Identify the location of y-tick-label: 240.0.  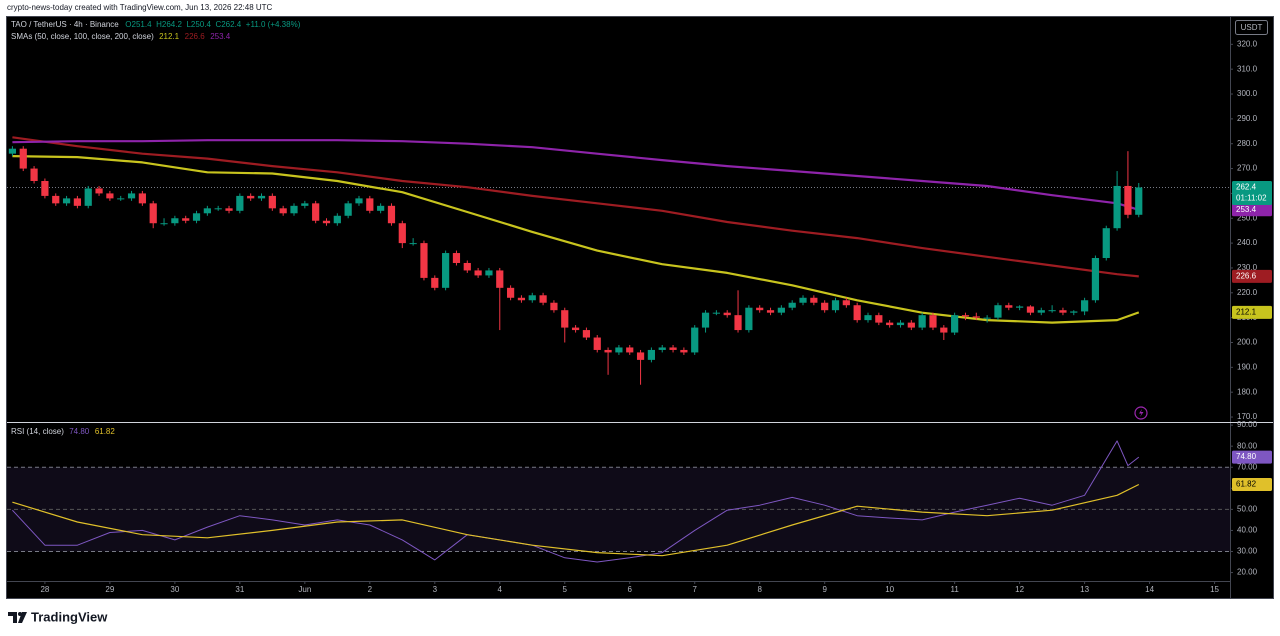
(1247, 242).